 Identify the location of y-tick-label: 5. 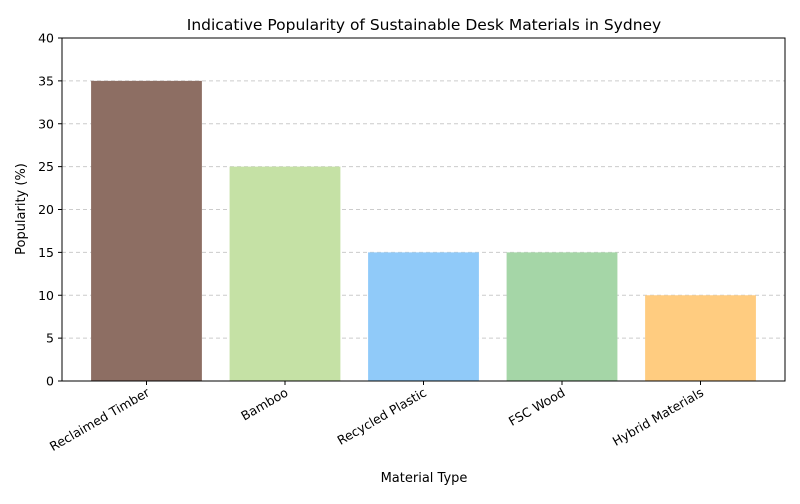
(50, 338).